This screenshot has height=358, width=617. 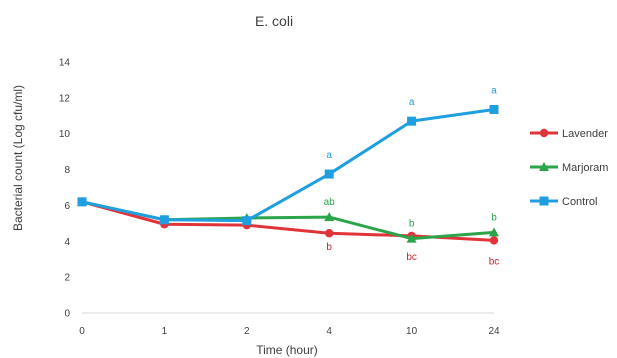 I want to click on y-tick-label: 10, so click(x=65, y=134).